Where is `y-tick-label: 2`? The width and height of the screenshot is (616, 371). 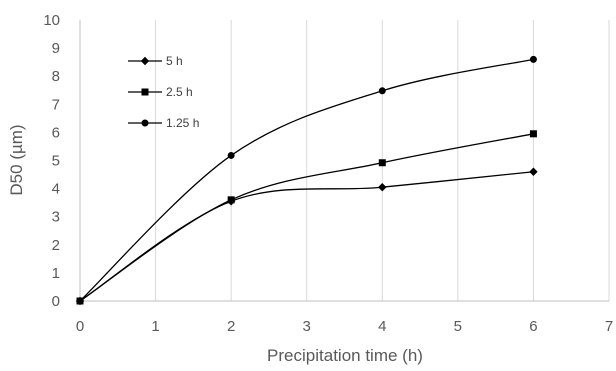
y-tick-label: 2 is located at coordinates (56, 245).